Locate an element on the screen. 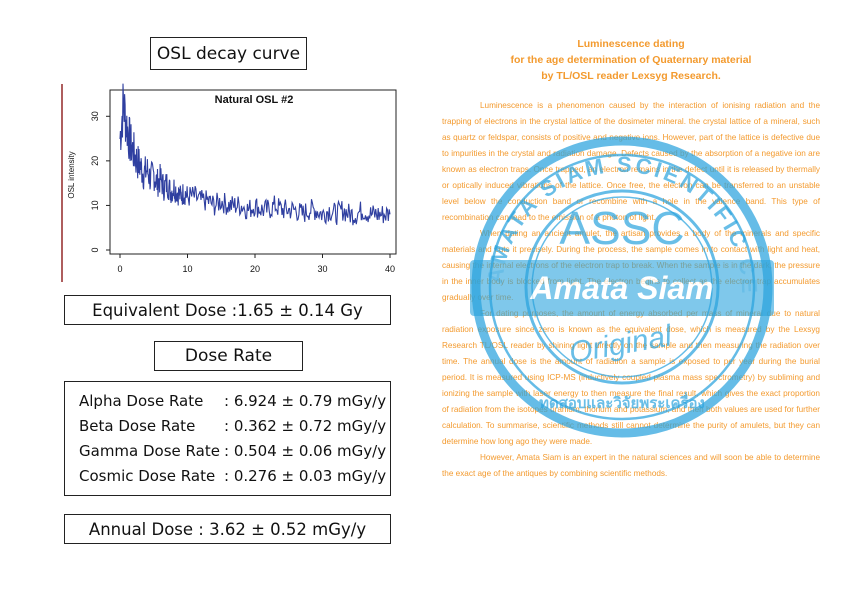 The width and height of the screenshot is (842, 595). heading-line-1: Luminescence dating is located at coordinates (631, 44).